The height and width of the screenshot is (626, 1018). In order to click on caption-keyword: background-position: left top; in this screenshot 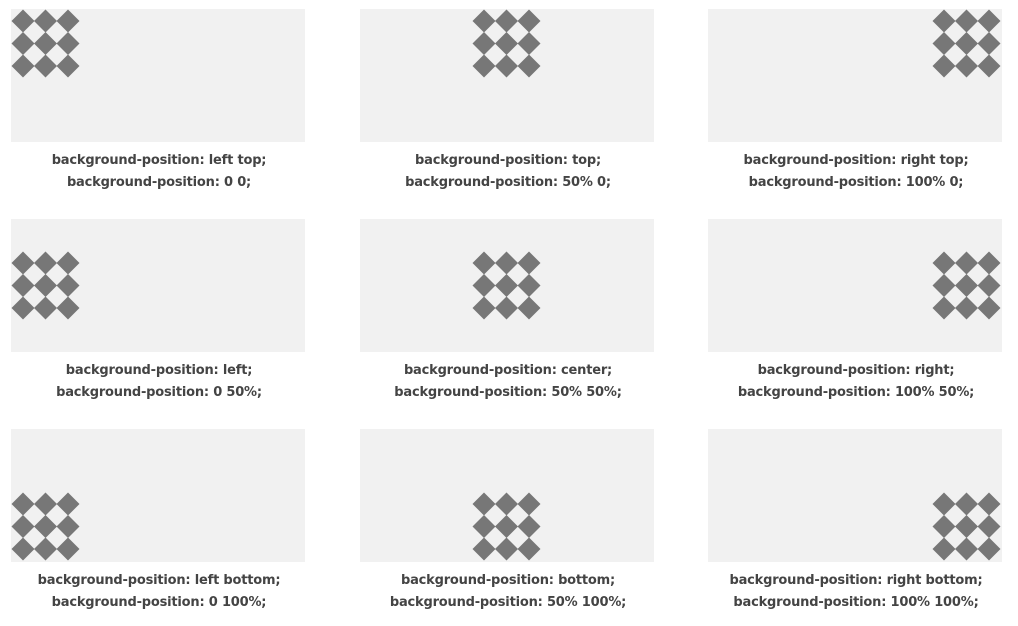, I will do `click(159, 160)`.